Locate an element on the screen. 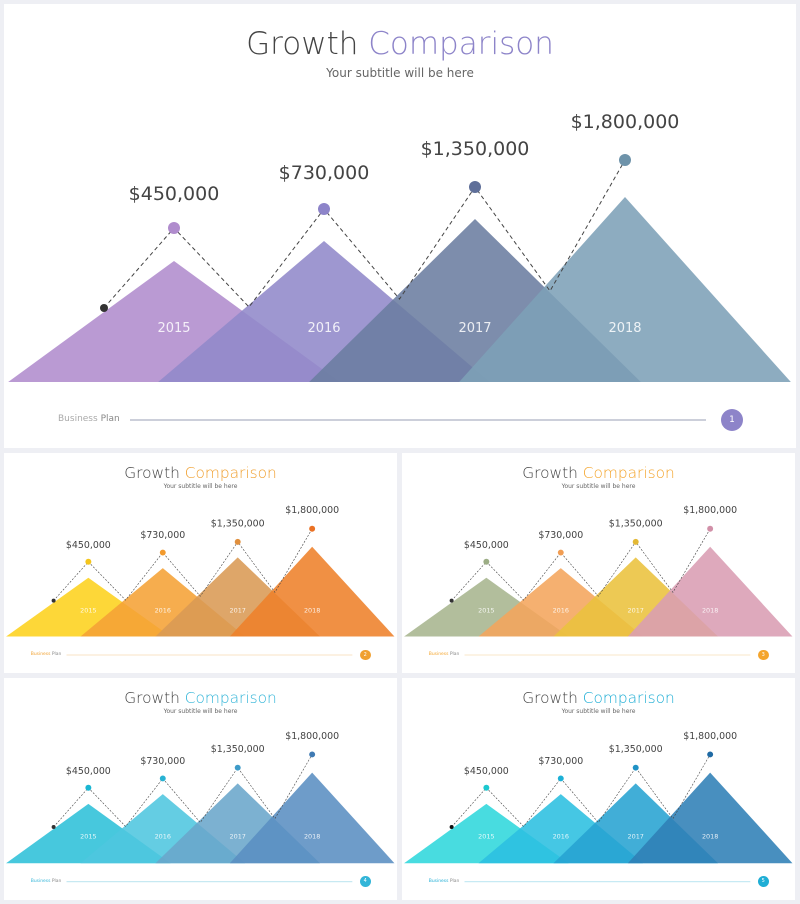 The height and width of the screenshot is (904, 800). page-number-badge: 2 is located at coordinates (365, 655).